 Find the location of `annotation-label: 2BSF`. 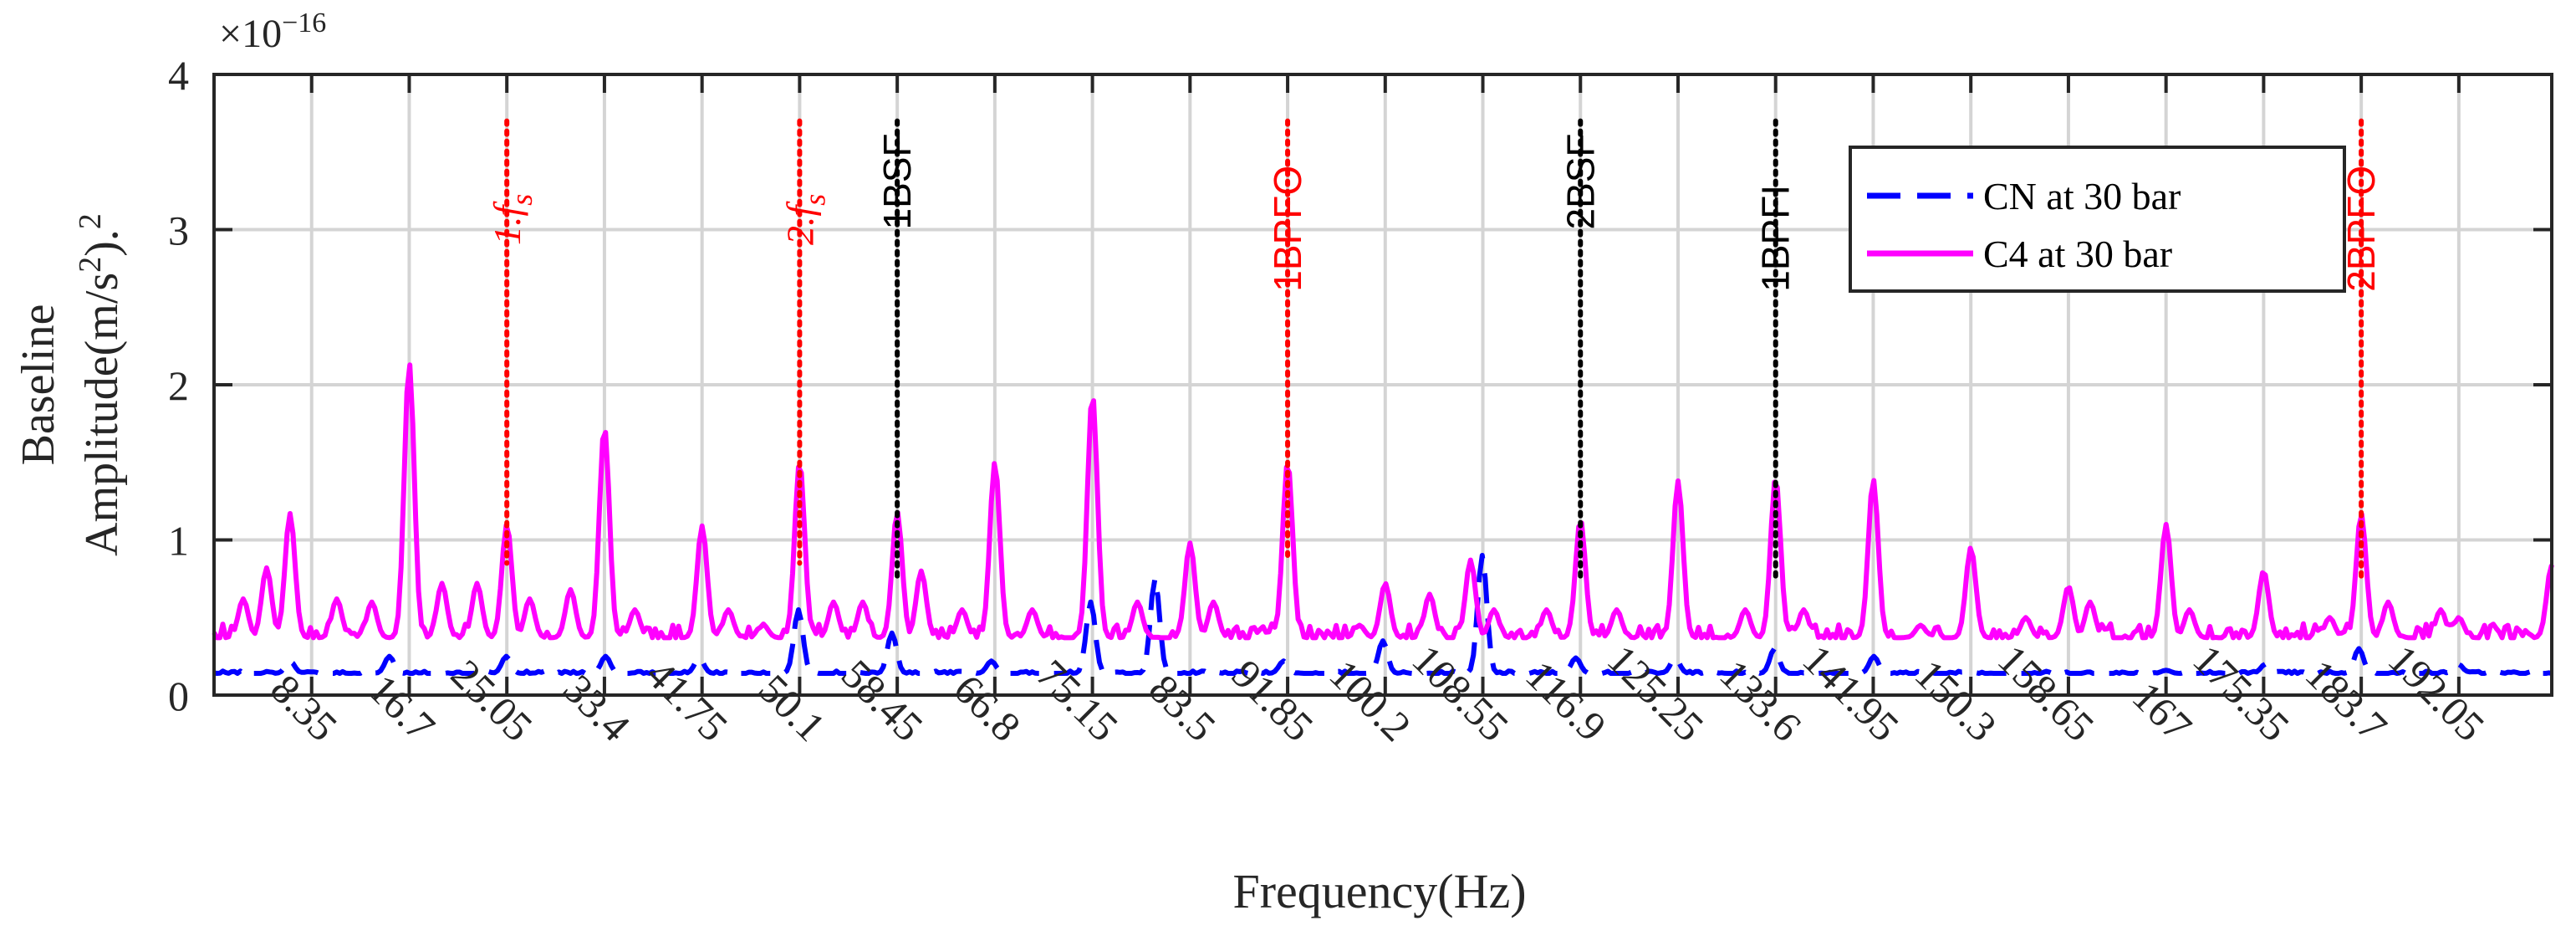

annotation-label: 2BSF is located at coordinates (1580, 181).